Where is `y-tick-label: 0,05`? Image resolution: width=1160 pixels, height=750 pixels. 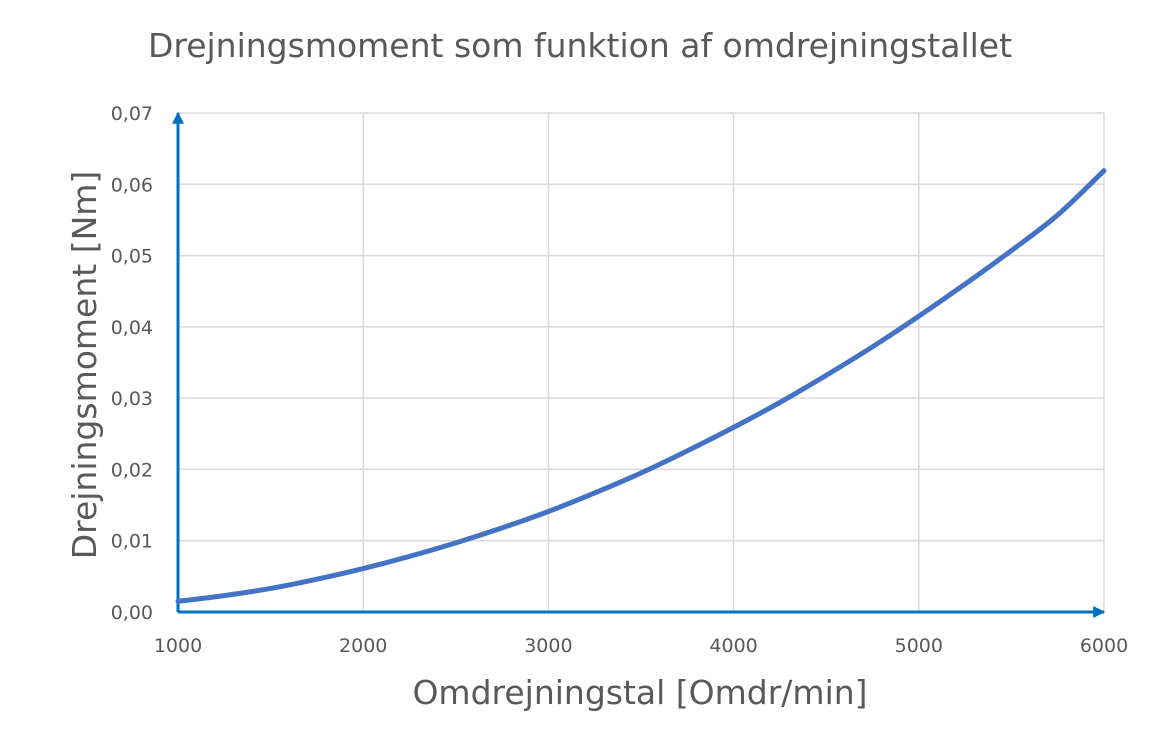 y-tick-label: 0,05 is located at coordinates (132, 257).